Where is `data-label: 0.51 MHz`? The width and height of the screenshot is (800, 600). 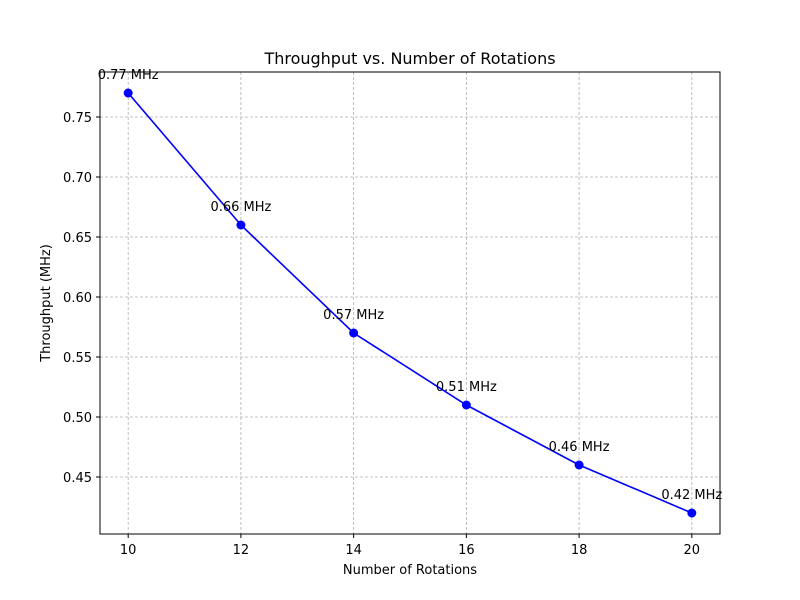 data-label: 0.51 MHz is located at coordinates (466, 387).